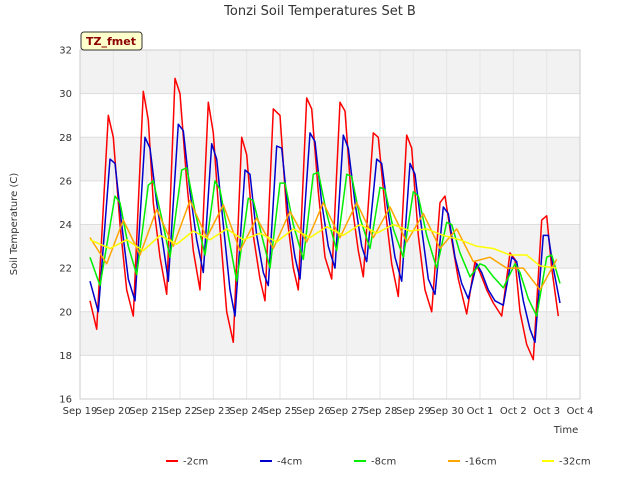 The image size is (640, 480). What do you see at coordinates (65, 181) in the screenshot?
I see `y-tick-label: 26` at bounding box center [65, 181].